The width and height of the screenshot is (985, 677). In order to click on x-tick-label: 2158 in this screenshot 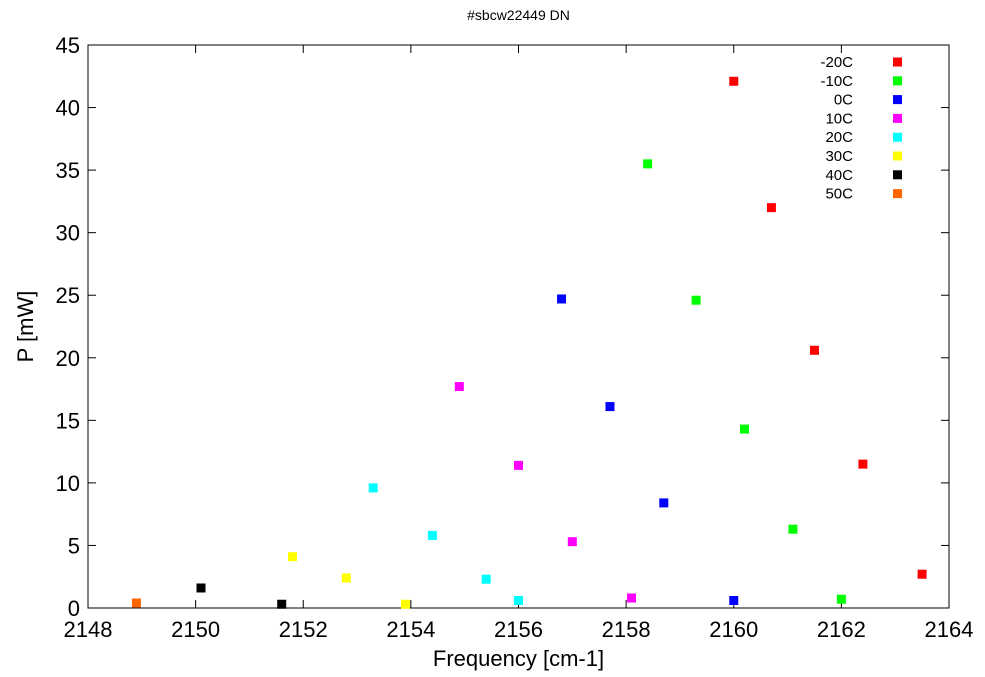, I will do `click(626, 629)`.